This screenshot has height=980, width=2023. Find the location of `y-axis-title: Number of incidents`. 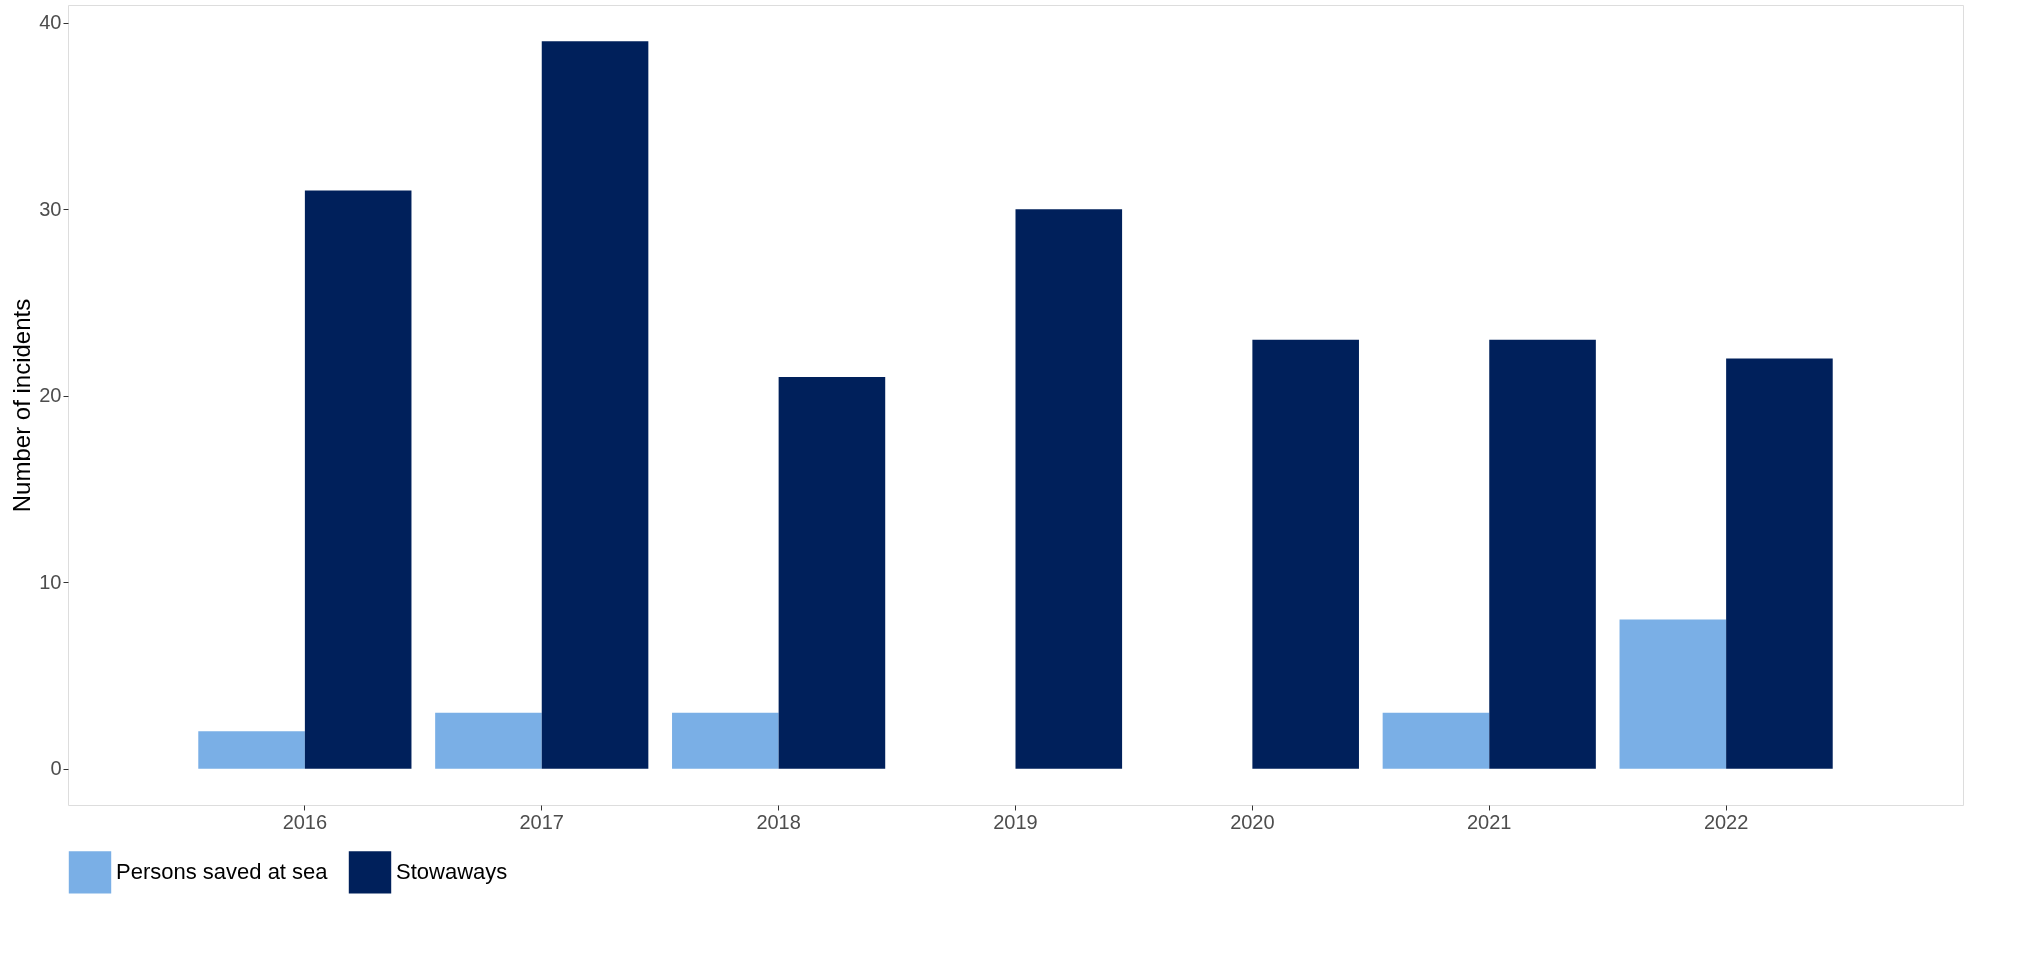

y-axis-title: Number of incidents is located at coordinates (22, 405).